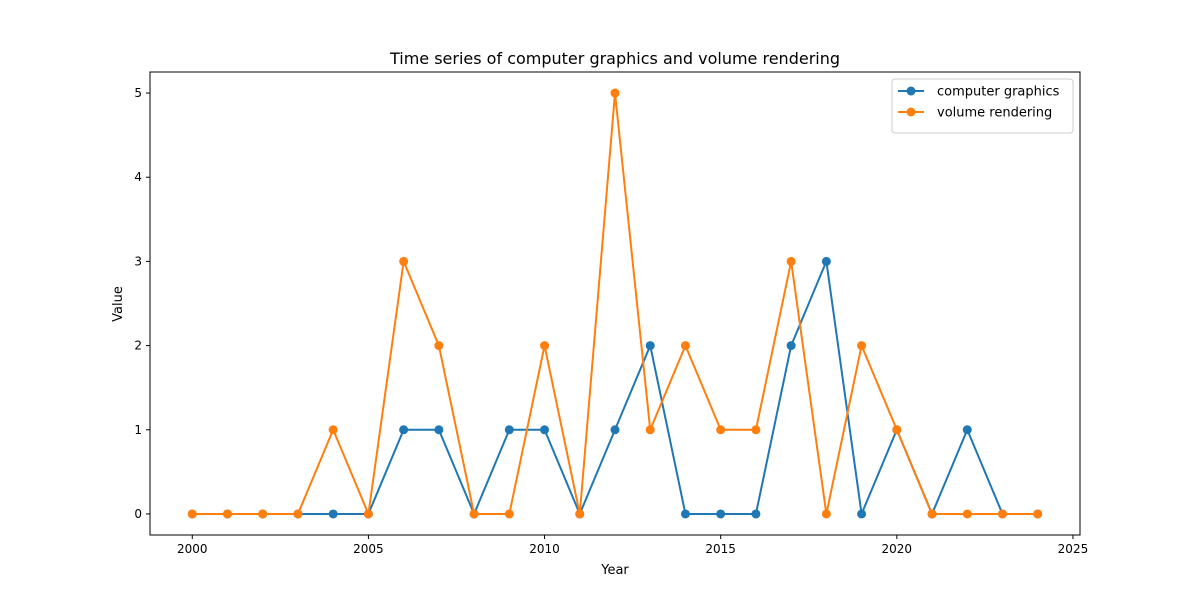 Image resolution: width=1200 pixels, height=604 pixels. I want to click on legend-label: computer graphics, so click(998, 92).